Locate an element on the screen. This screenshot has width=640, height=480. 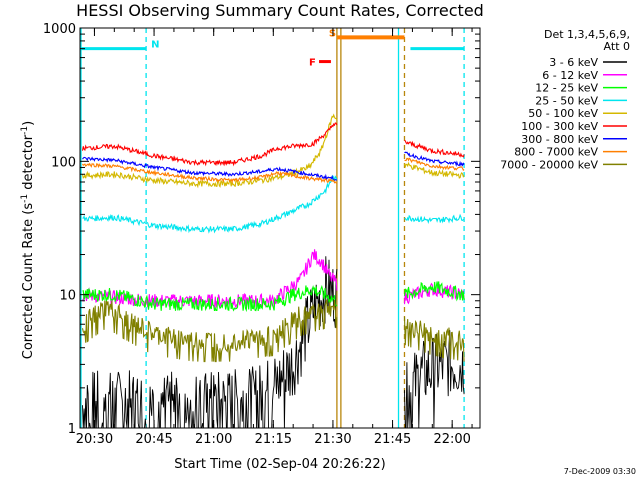
x-tick-label-5: 21:45 is located at coordinates (392, 439).